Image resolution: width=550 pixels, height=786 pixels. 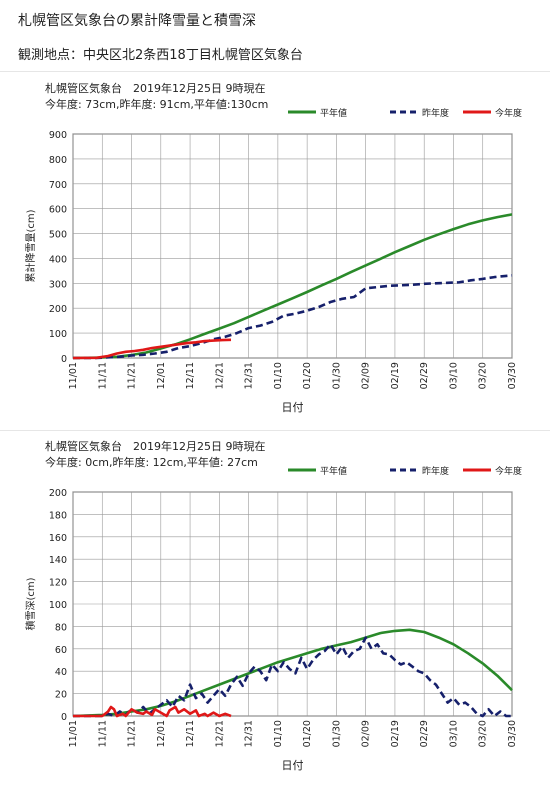 What do you see at coordinates (58, 259) in the screenshot?
I see `y-tick-label: 400` at bounding box center [58, 259].